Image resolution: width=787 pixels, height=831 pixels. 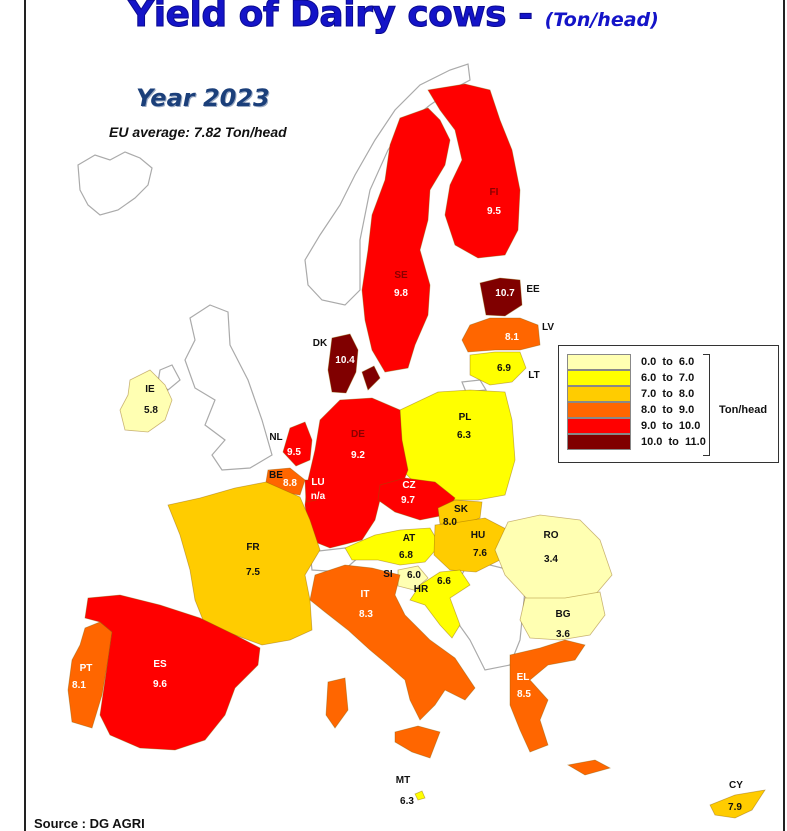 I want to click on legend-row: 9.0 to 10.0, so click(x=634, y=425).